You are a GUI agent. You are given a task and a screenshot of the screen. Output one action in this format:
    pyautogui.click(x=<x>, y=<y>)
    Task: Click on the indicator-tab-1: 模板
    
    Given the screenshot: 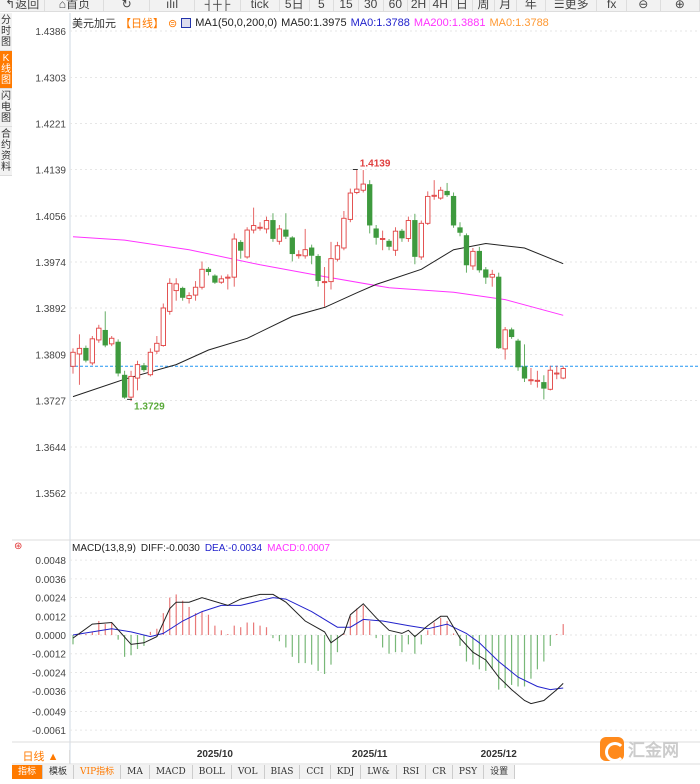 What is the action you would take?
    pyautogui.click(x=59, y=772)
    